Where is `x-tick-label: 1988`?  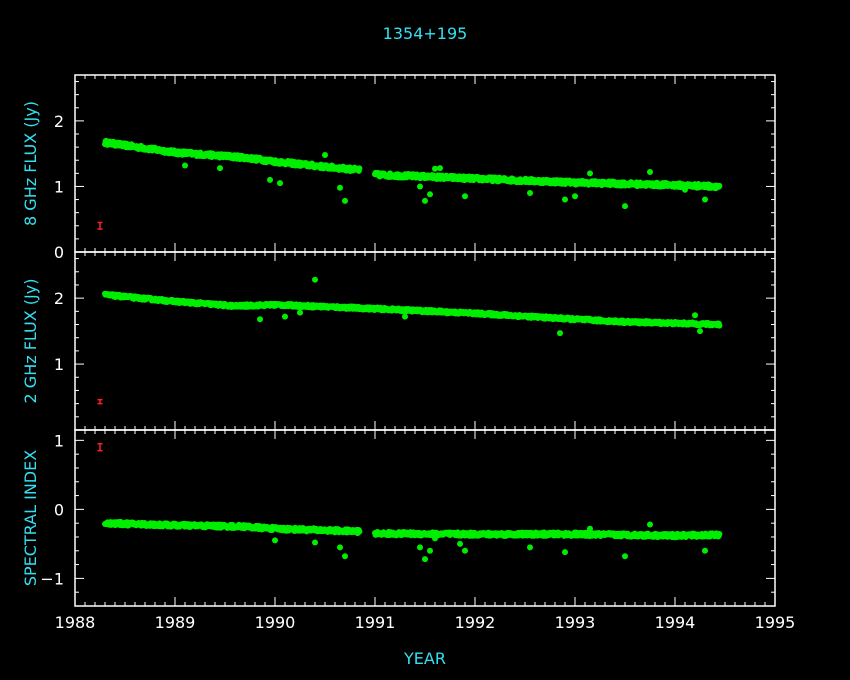 x-tick-label: 1988 is located at coordinates (75, 622).